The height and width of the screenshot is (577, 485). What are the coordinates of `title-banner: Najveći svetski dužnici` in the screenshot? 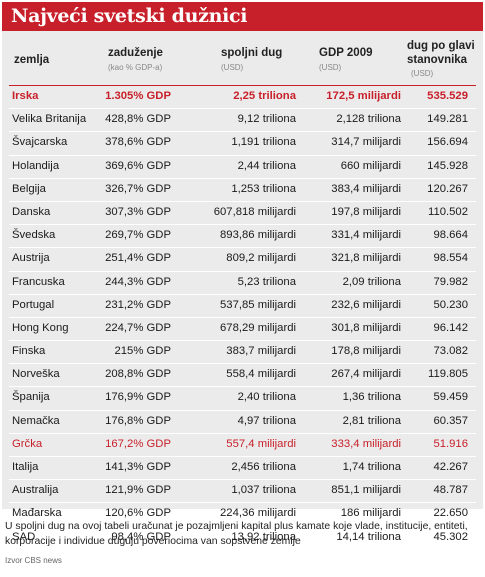 It's located at (242, 16).